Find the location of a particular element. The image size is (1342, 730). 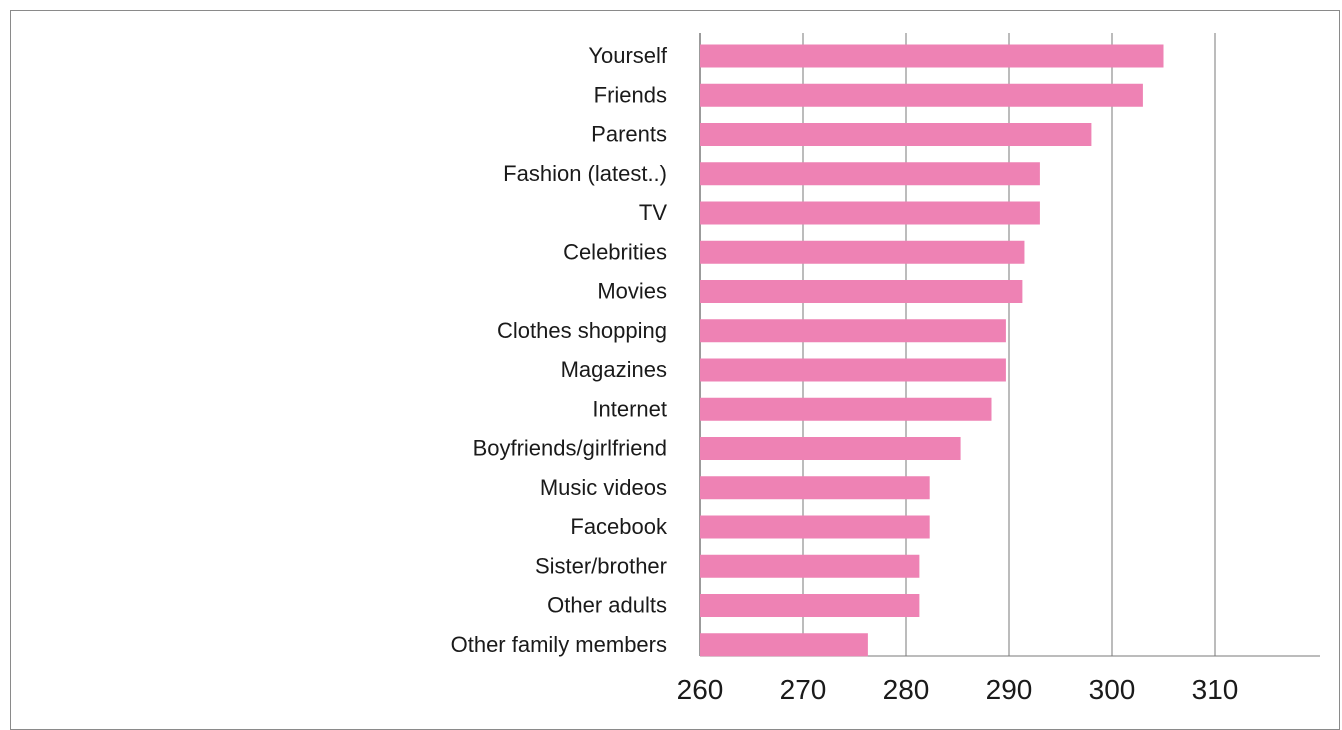

category-label: Facebook is located at coordinates (619, 526).